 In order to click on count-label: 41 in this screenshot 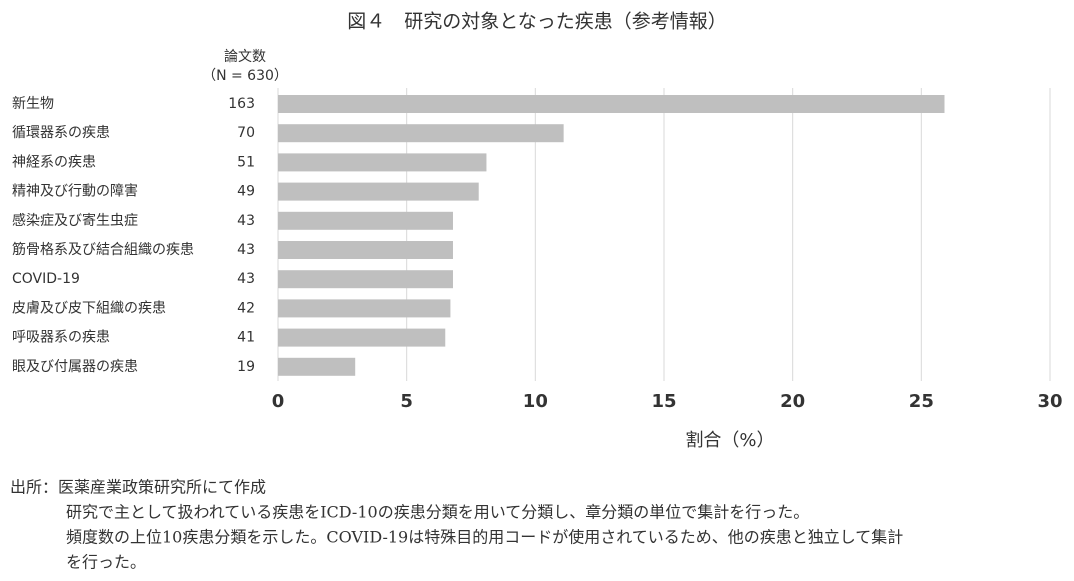, I will do `click(246, 338)`.